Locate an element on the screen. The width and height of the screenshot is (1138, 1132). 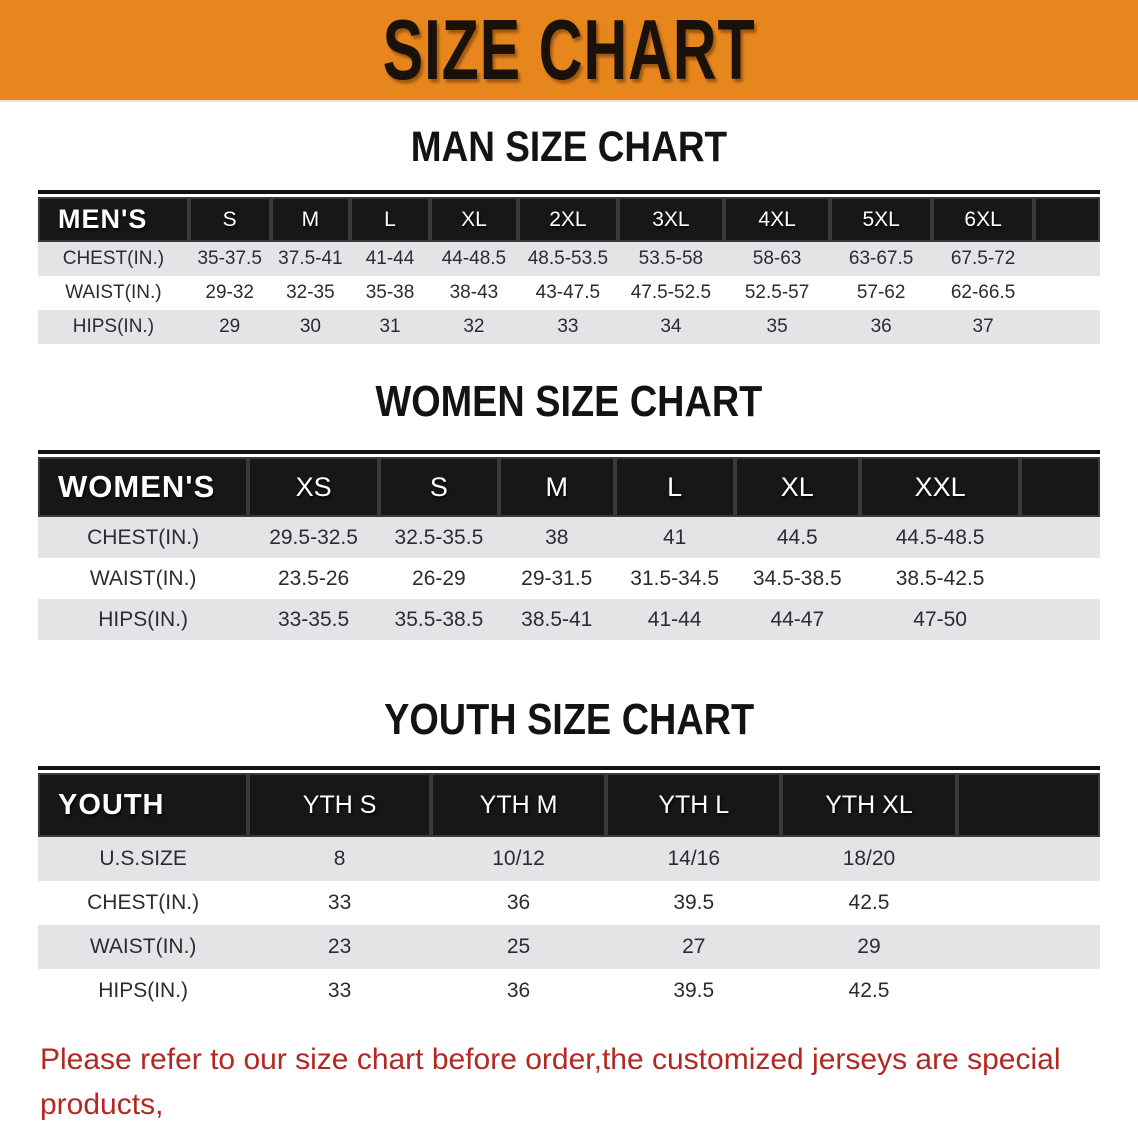
data-cell: 38 is located at coordinates (556, 537).